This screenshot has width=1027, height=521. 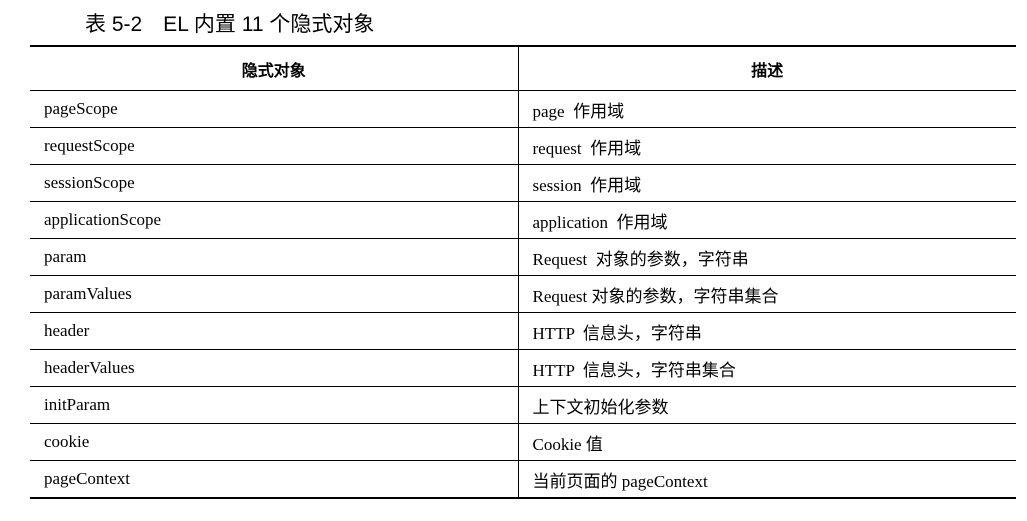 I want to click on description-cell: Cookie 值, so click(x=767, y=442).